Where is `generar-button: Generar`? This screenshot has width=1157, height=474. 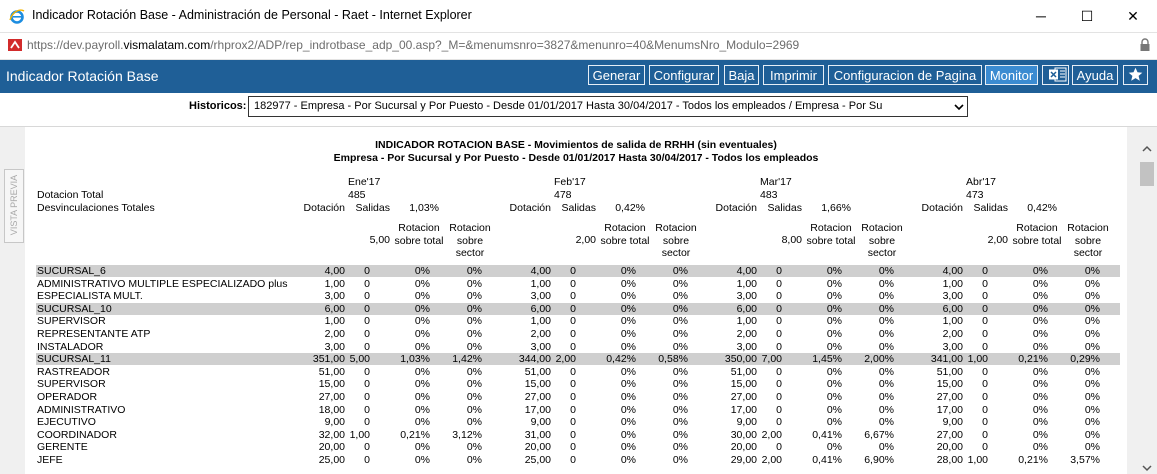
generar-button: Generar is located at coordinates (616, 75).